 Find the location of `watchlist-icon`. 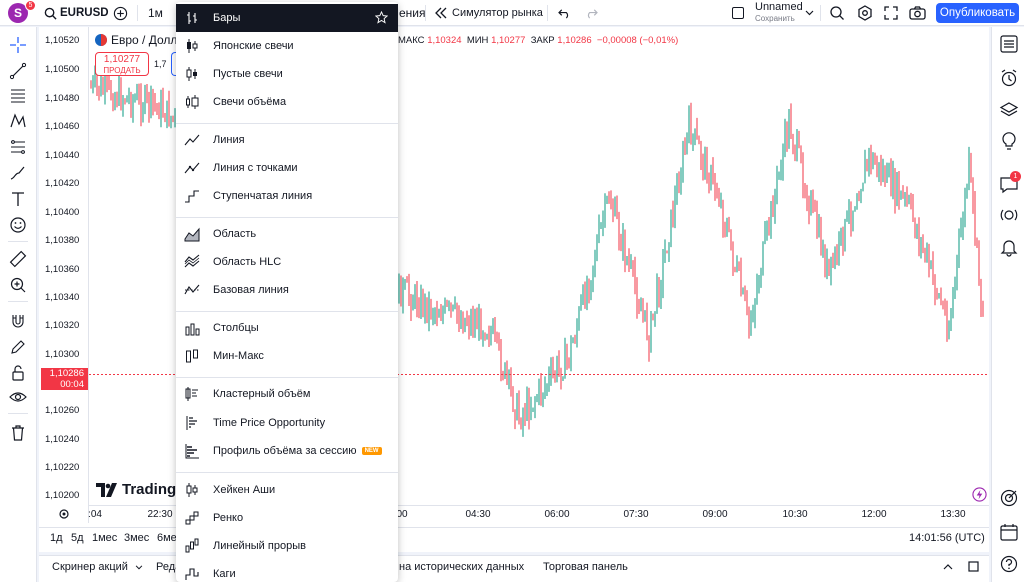

watchlist-icon is located at coordinates (1009, 44).